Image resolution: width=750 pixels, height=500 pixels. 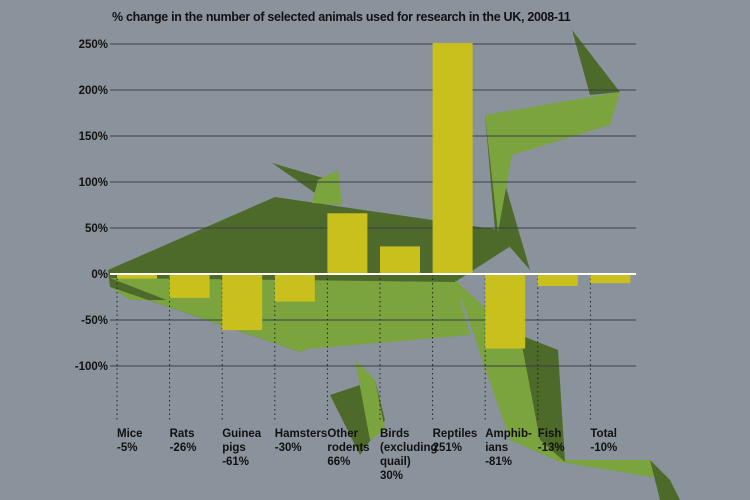 What do you see at coordinates (542, 398) in the screenshot?
I see `fish-lower-fin-dark` at bounding box center [542, 398].